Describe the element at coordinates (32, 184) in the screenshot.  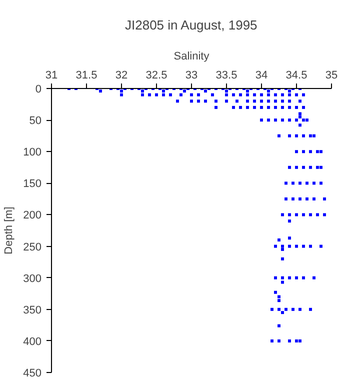
I see `y-tick-label: 150` at that location.